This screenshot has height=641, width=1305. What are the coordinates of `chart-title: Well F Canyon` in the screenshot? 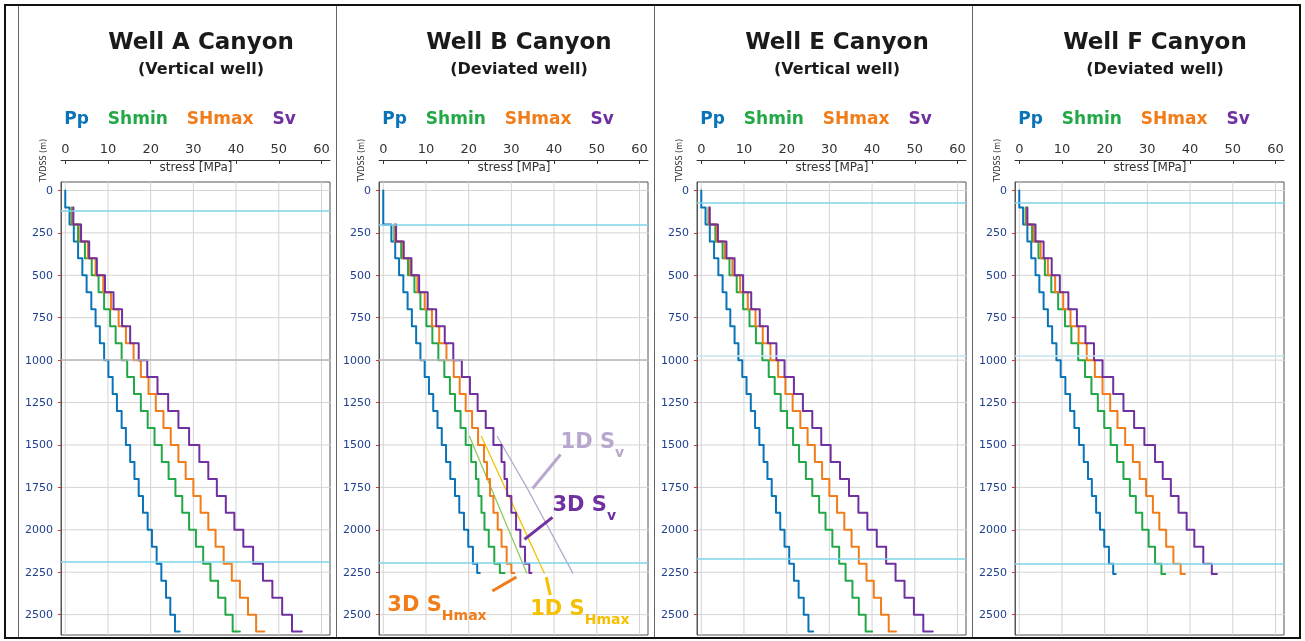 It's located at (1155, 40).